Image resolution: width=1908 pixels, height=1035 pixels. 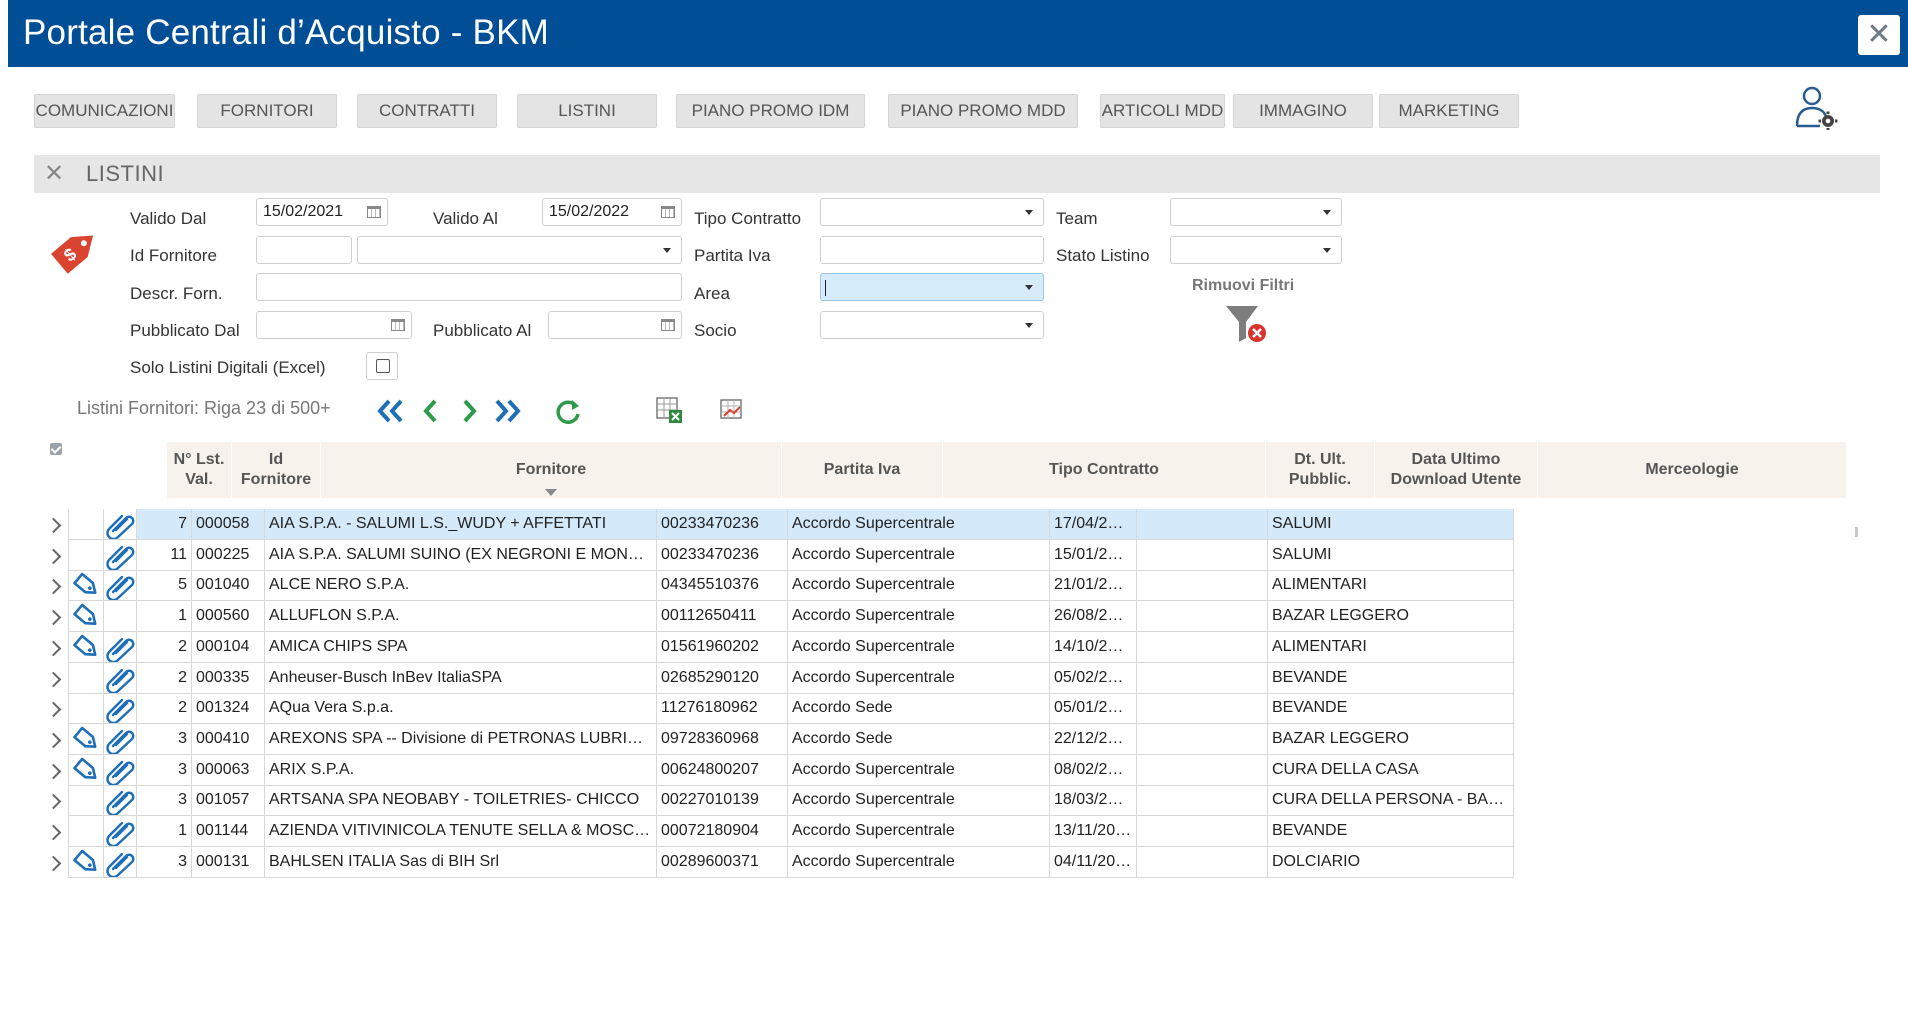 What do you see at coordinates (1303, 111) in the screenshot?
I see `nav-immagino: IMMAGINO` at bounding box center [1303, 111].